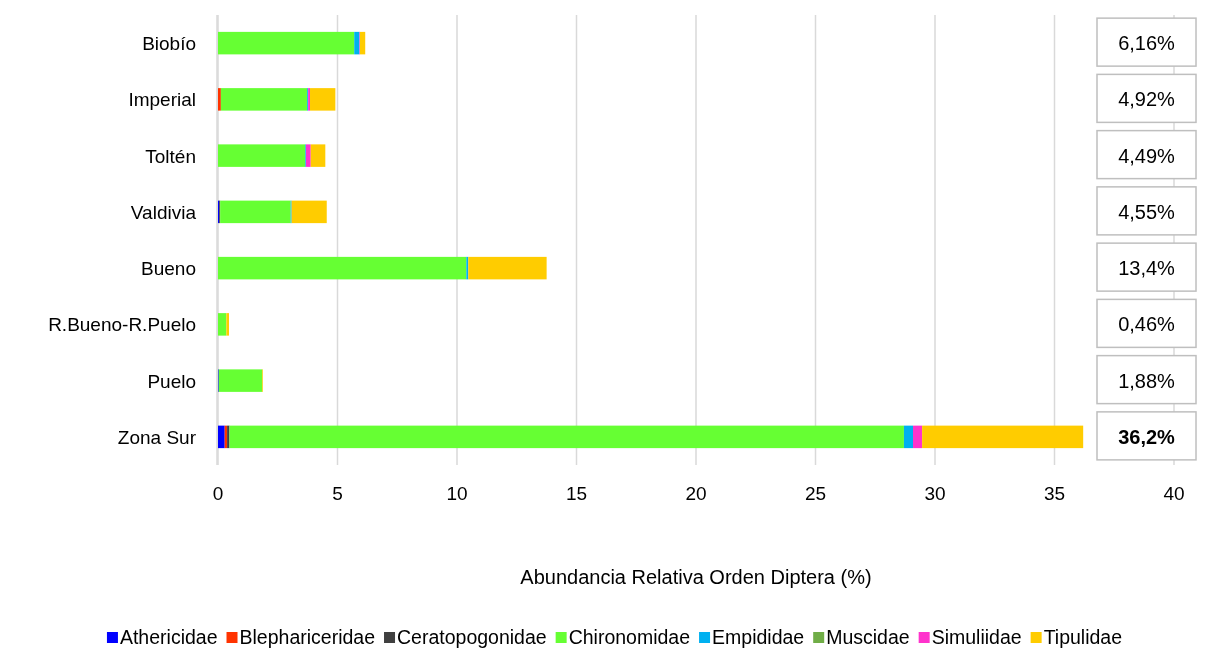  Describe the element at coordinates (162, 100) in the screenshot. I see `y-tick-label: Imperial` at that location.